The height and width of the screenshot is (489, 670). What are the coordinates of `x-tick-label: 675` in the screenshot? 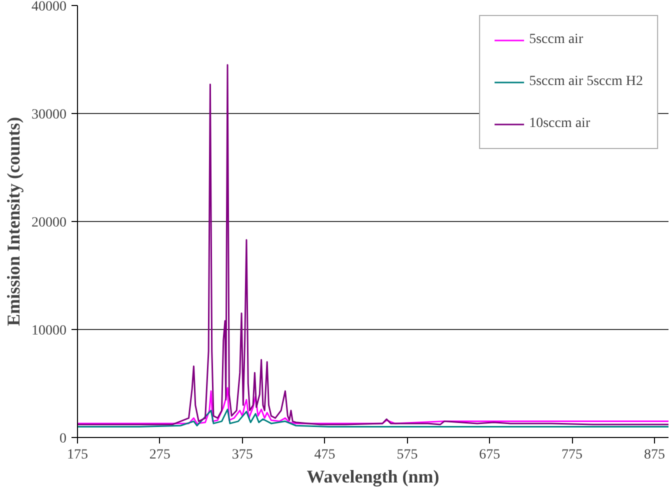 It's located at (489, 455).